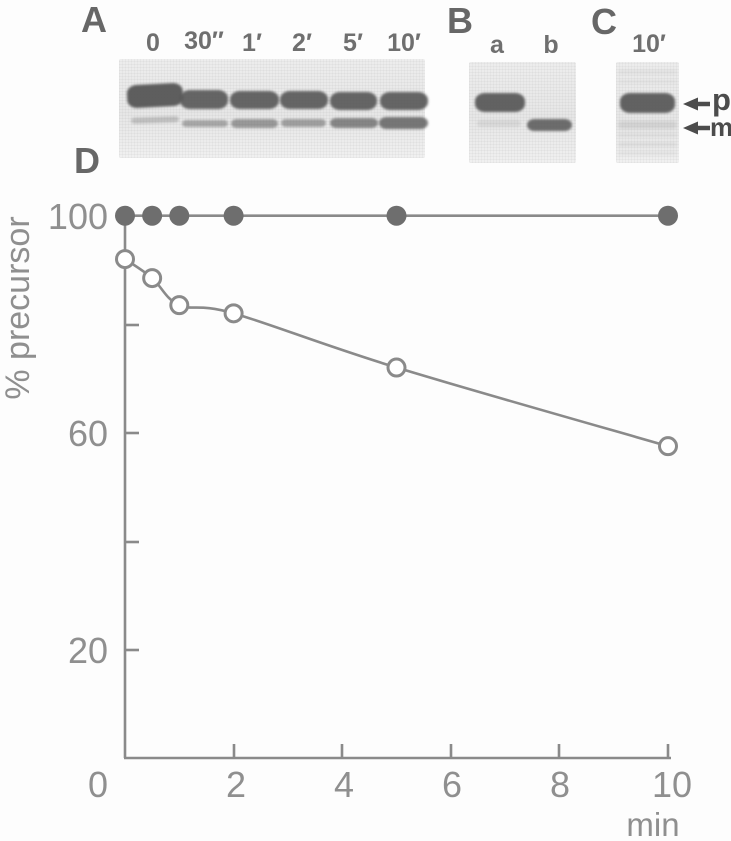 The image size is (731, 841). What do you see at coordinates (653, 823) in the screenshot?
I see `x-axis-title: min` at bounding box center [653, 823].